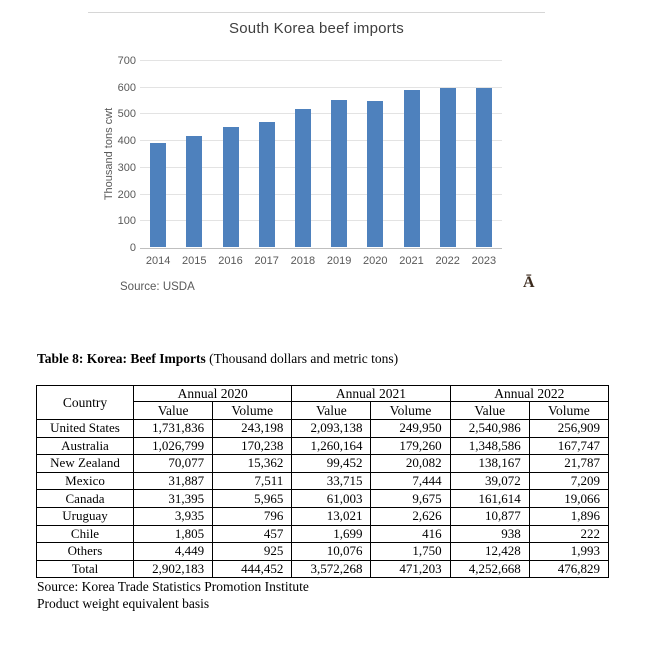 The height and width of the screenshot is (651, 666). I want to click on value-cell: 243,198, so click(252, 428).